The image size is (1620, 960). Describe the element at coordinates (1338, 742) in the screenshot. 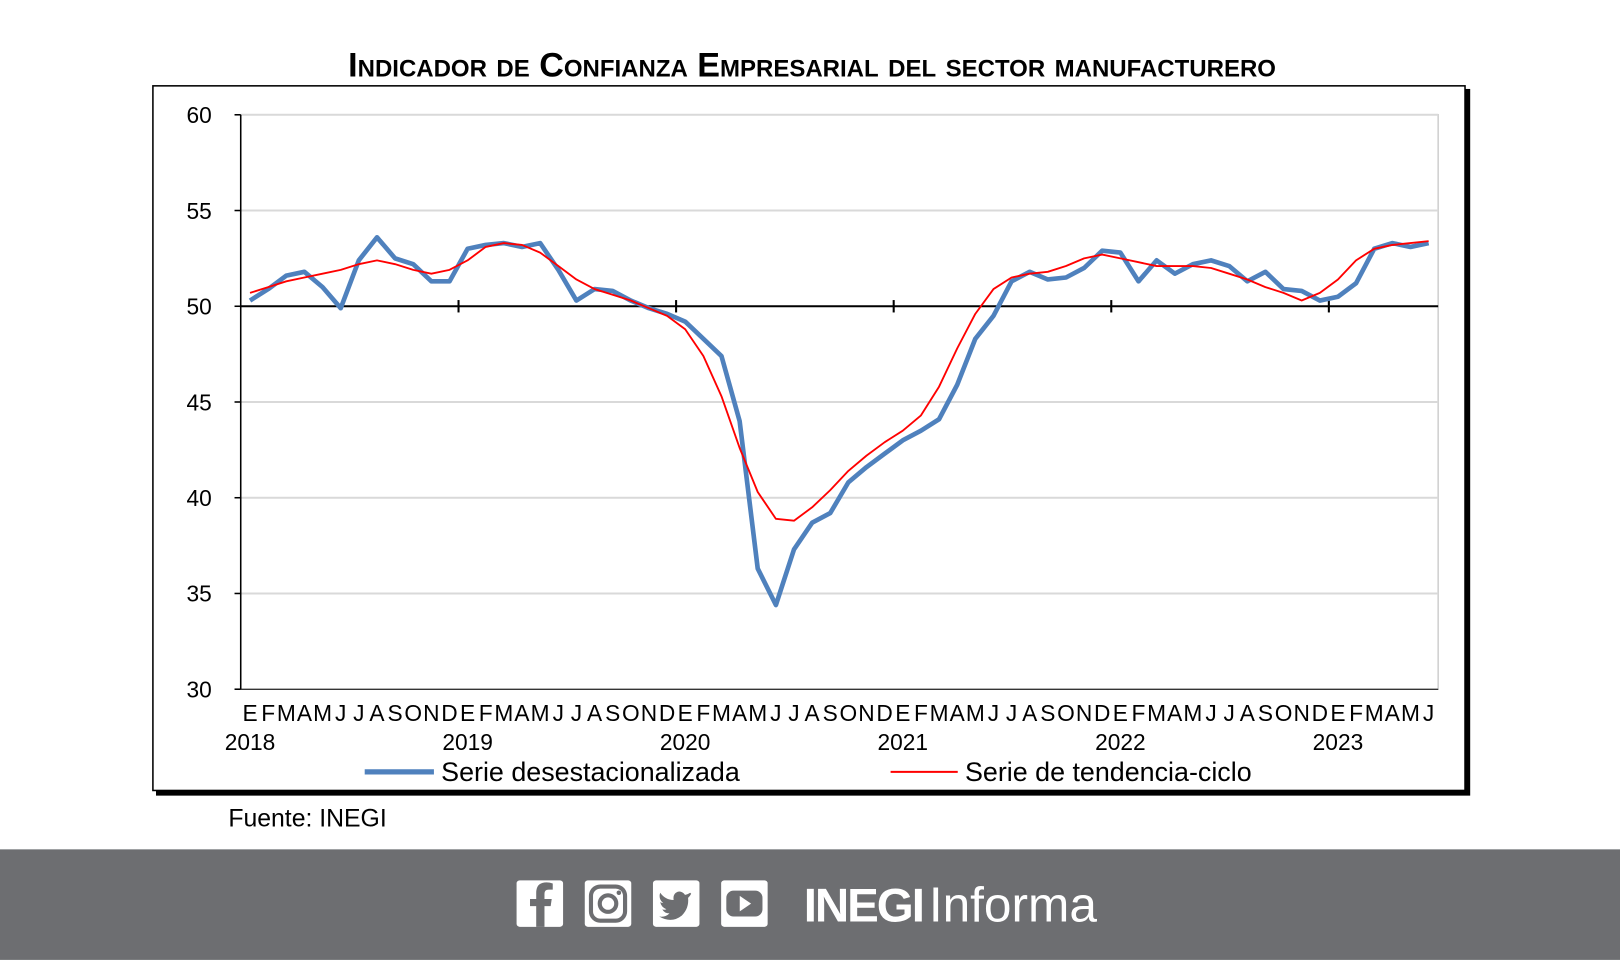

I see `x-year-label: 2023` at that location.